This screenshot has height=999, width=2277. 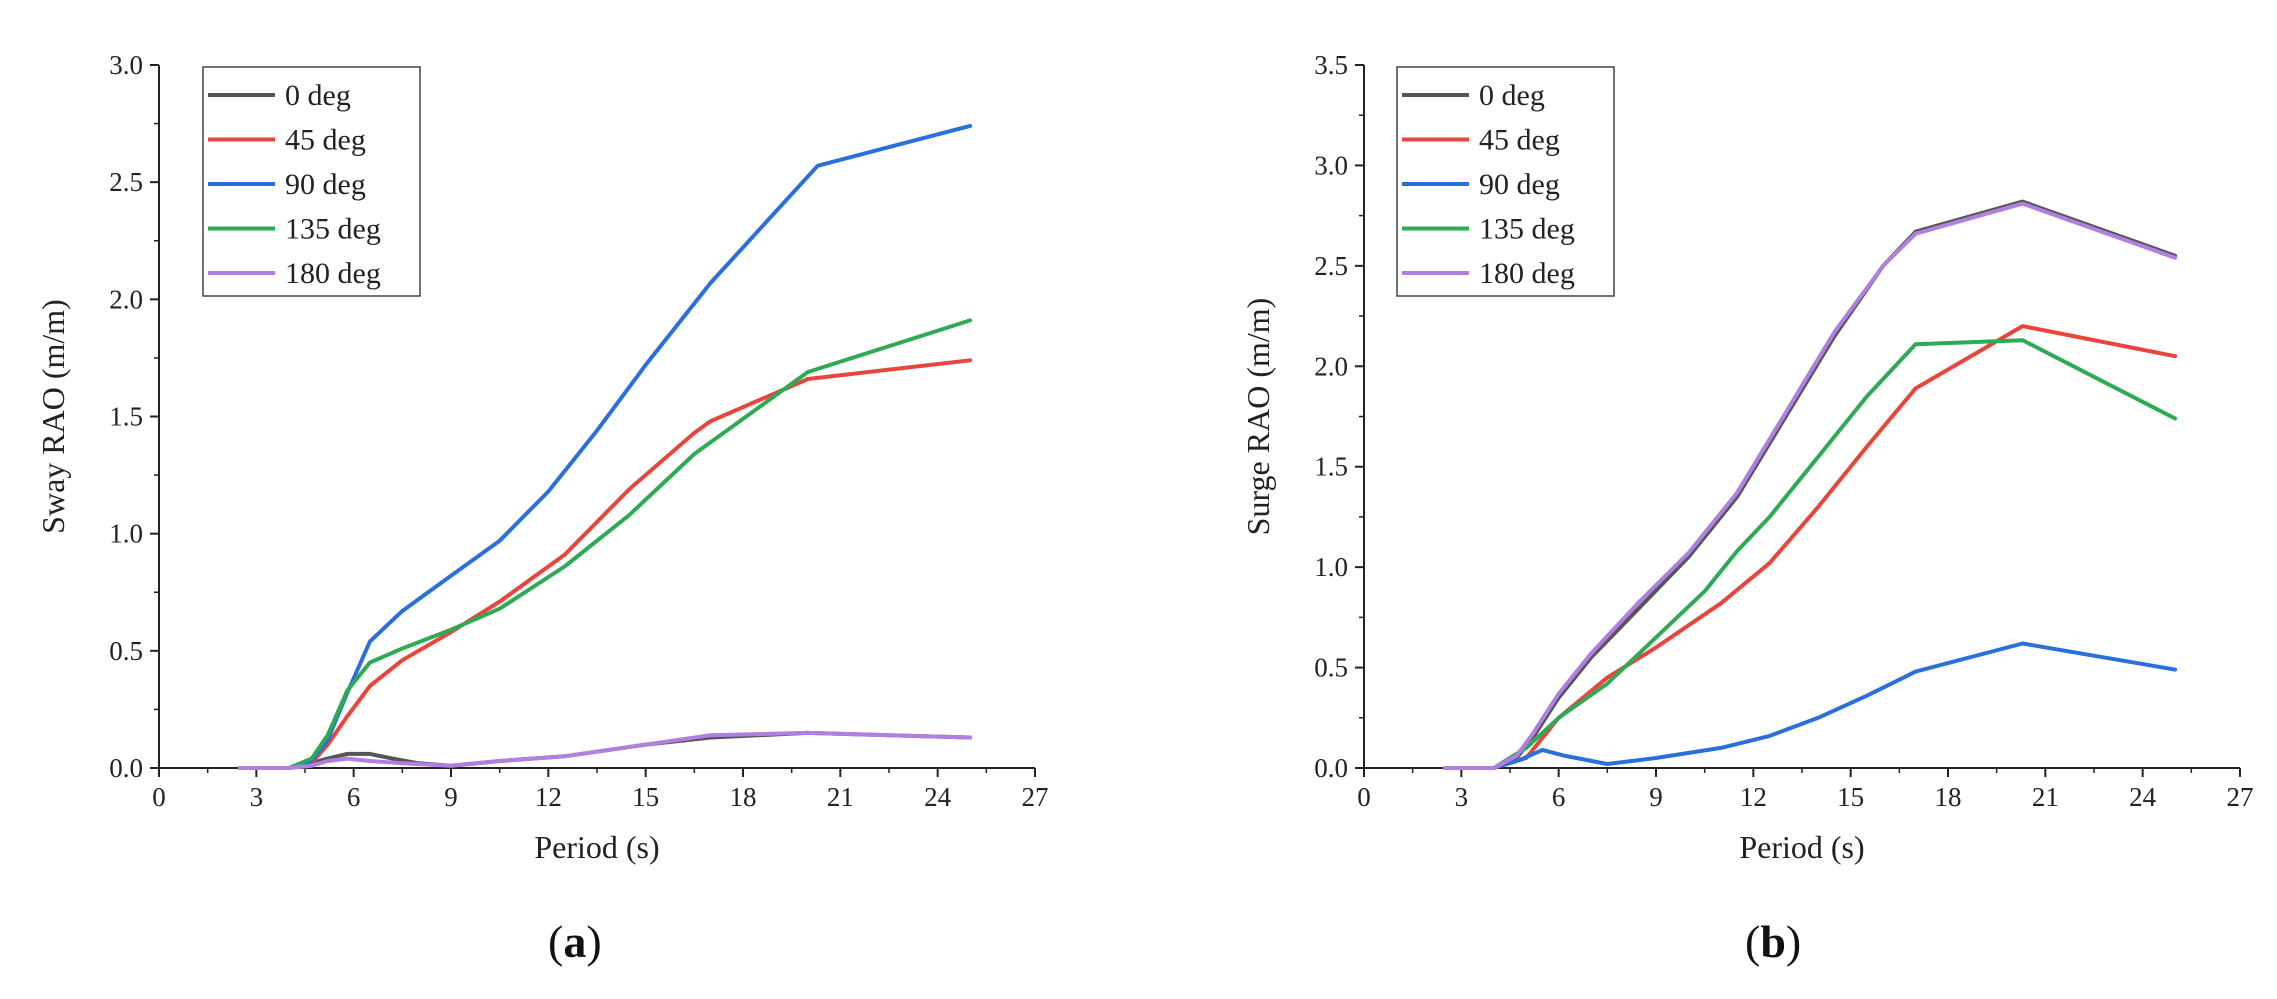 I want to click on y-axis-title: Surge RAO (m/m), so click(x=1258, y=417).